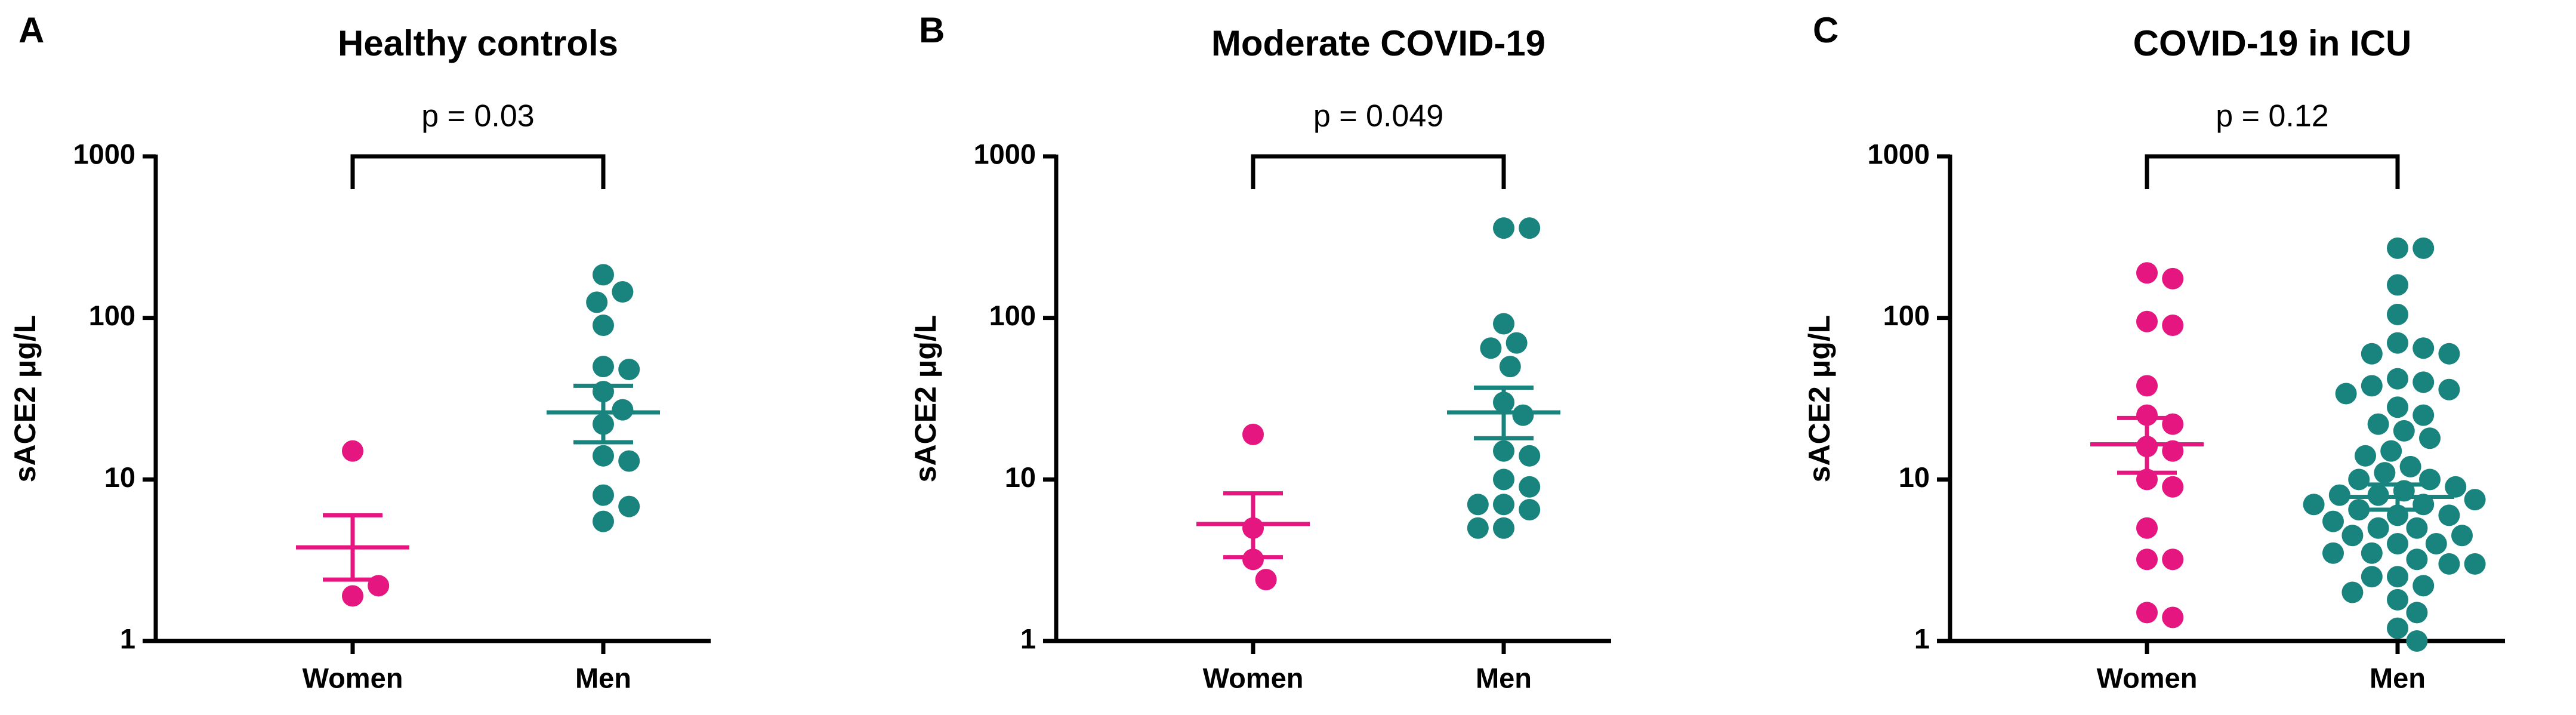 Image resolution: width=2576 pixels, height=715 pixels. Describe the element at coordinates (2273, 43) in the screenshot. I see `panel-title: COVID-19 in ICU` at that location.